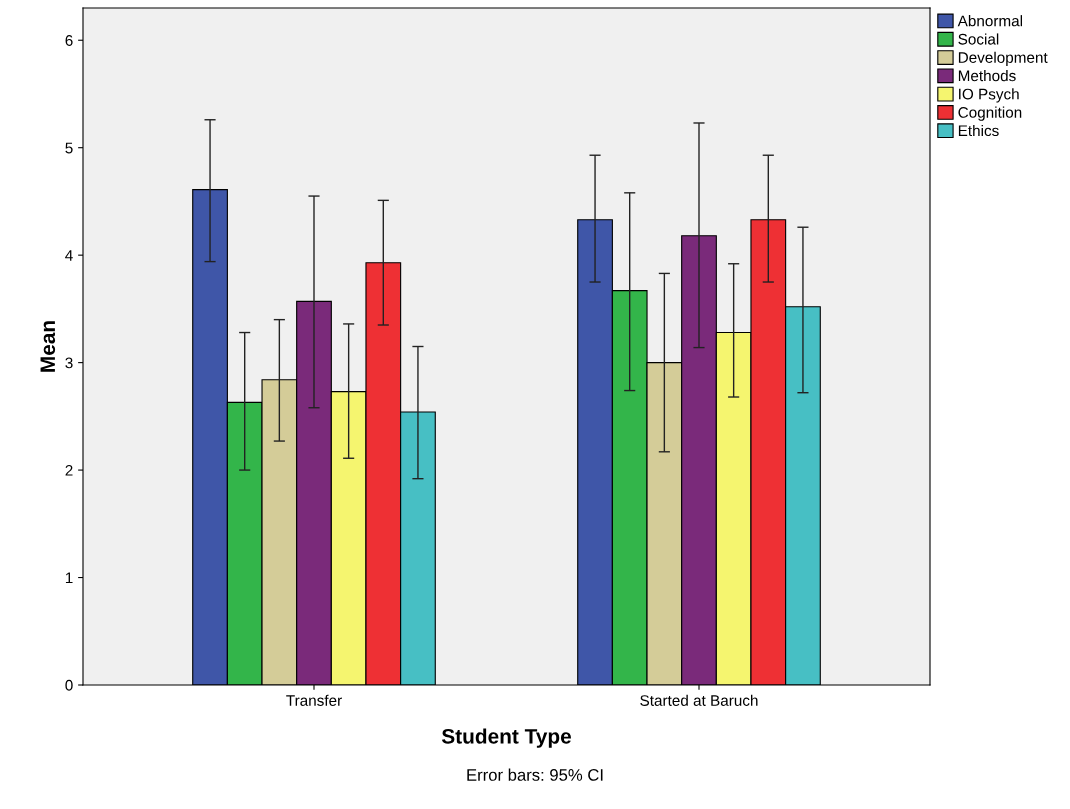 This screenshot has width=1070, height=809. What do you see at coordinates (990, 21) in the screenshot?
I see `legend-label: Abnormal` at bounding box center [990, 21].